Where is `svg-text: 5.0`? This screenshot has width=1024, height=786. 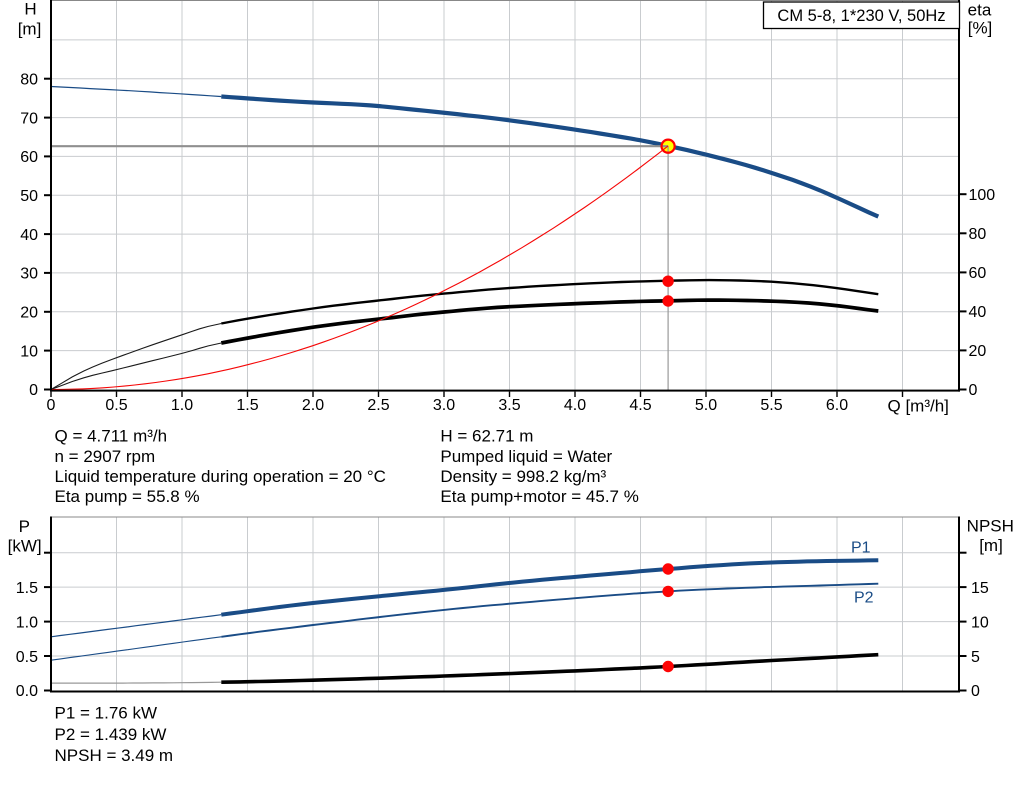 svg-text: 5.0 is located at coordinates (706, 405).